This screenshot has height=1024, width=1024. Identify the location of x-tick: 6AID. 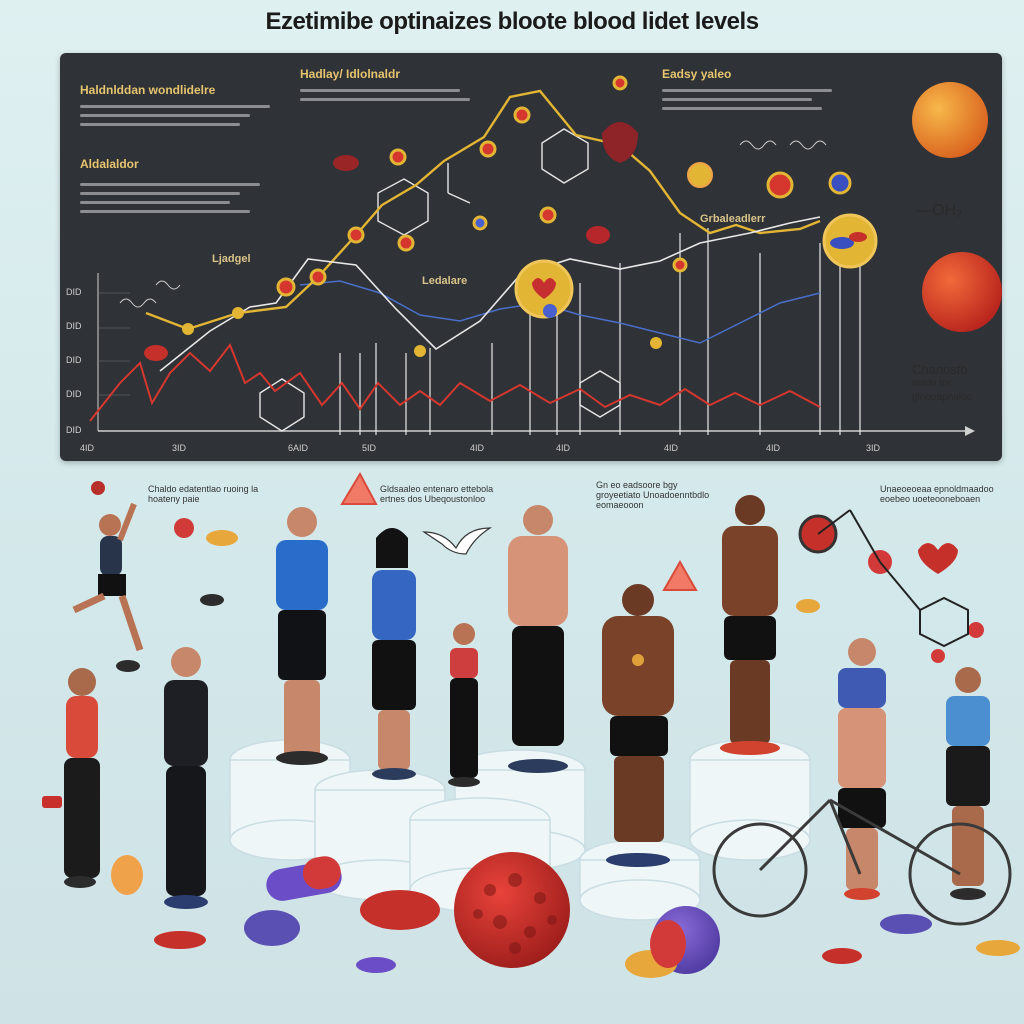
(298, 448).